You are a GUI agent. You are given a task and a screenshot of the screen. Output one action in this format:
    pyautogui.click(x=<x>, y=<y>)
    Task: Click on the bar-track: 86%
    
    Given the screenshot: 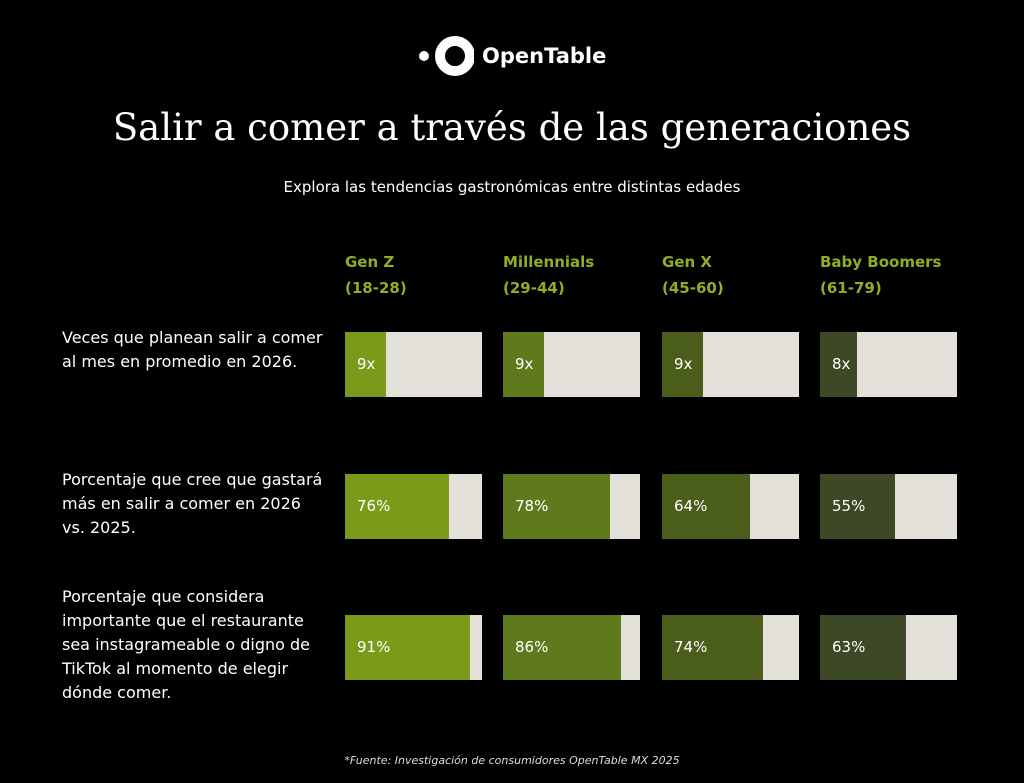 What is the action you would take?
    pyautogui.click(x=571, y=647)
    